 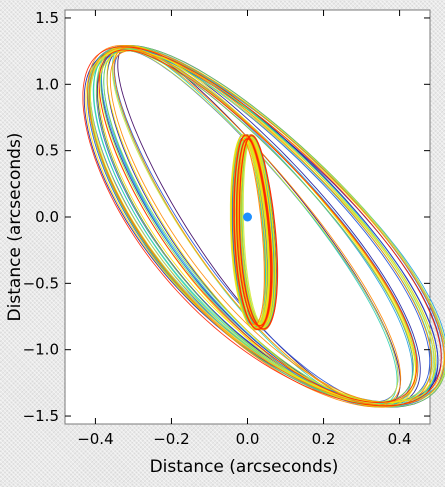 What do you see at coordinates (171, 439) in the screenshot?
I see `x-tick-label: −0.2` at bounding box center [171, 439].